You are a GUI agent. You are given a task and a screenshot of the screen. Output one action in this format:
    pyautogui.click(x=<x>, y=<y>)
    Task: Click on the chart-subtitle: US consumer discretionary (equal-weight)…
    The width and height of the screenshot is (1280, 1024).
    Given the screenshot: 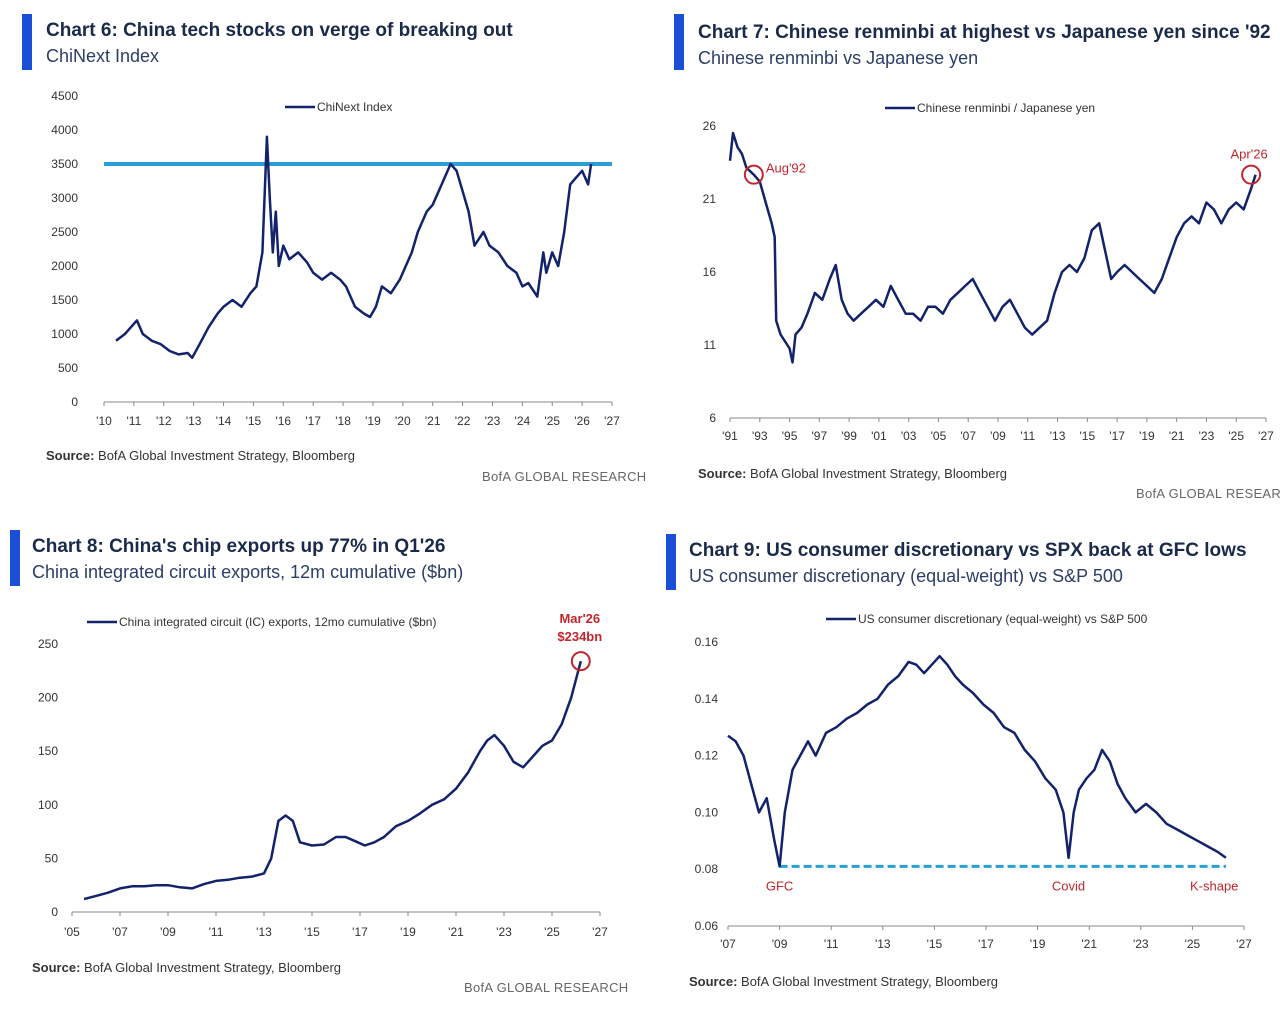 What is the action you would take?
    pyautogui.click(x=906, y=576)
    